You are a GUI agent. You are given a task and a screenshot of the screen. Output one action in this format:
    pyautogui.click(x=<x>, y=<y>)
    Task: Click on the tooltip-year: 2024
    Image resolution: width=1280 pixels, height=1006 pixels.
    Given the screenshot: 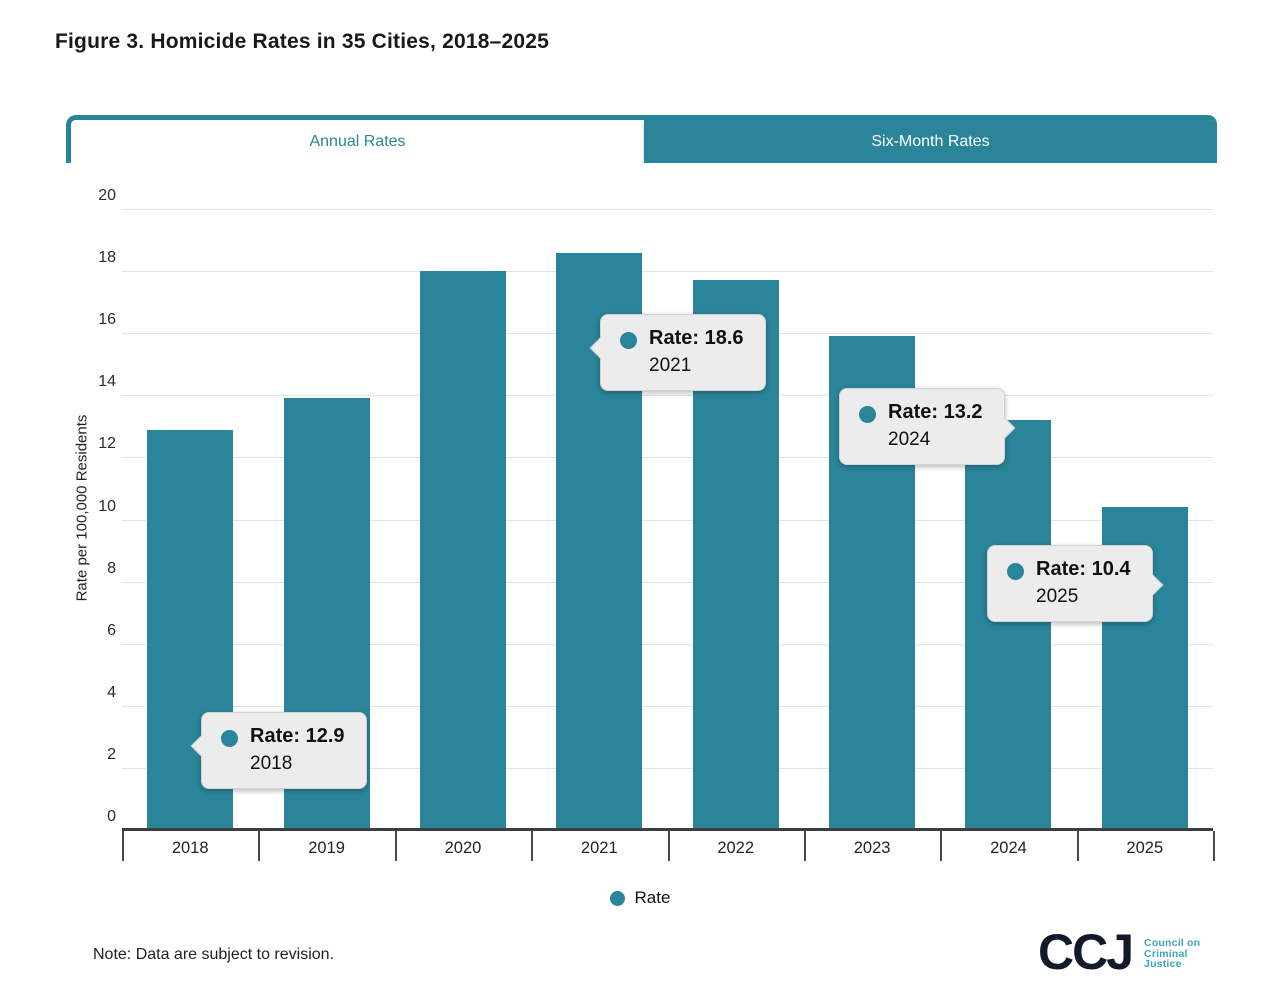 What is the action you would take?
    pyautogui.click(x=909, y=439)
    